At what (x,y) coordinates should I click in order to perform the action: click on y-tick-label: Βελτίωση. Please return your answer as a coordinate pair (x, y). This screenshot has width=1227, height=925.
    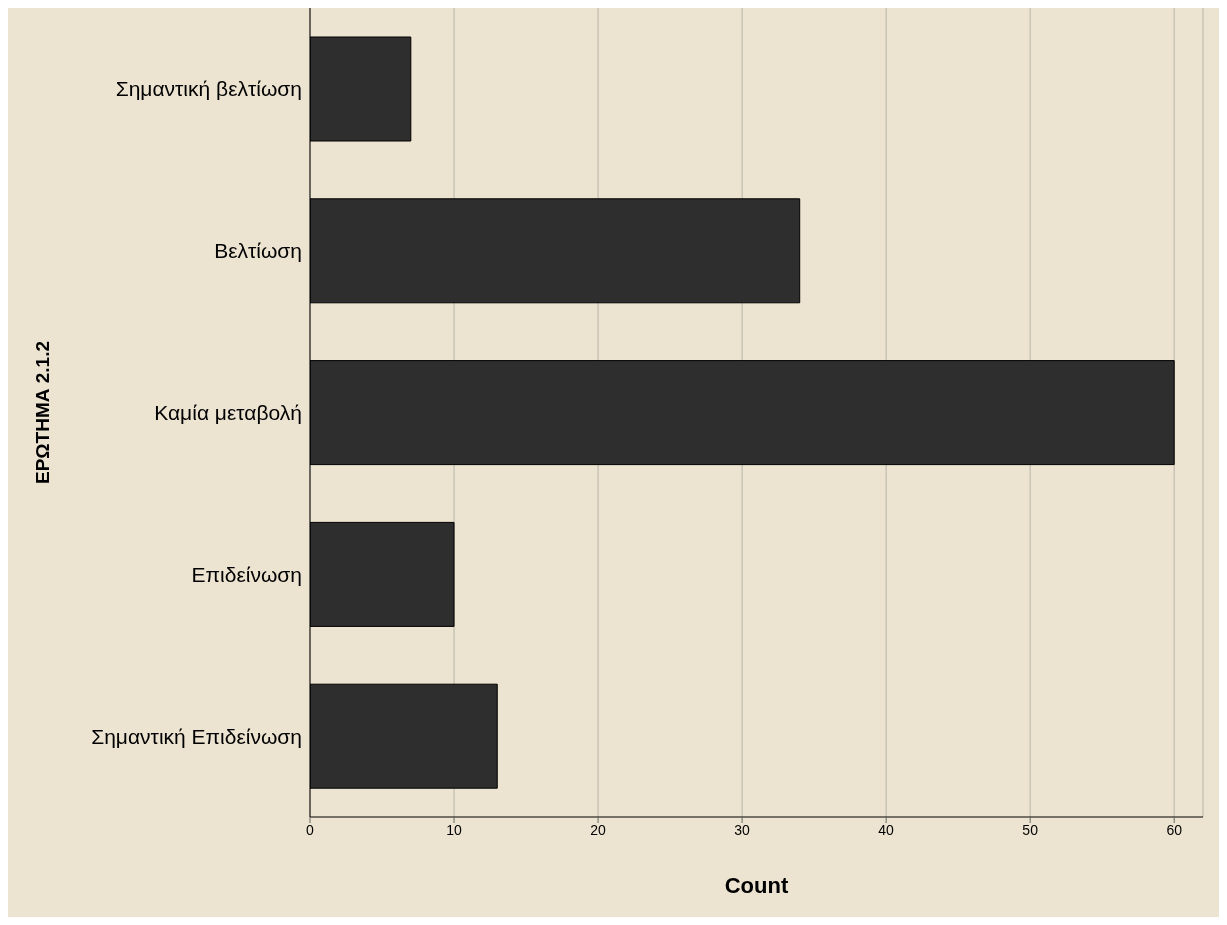
    Looking at the image, I should click on (258, 251).